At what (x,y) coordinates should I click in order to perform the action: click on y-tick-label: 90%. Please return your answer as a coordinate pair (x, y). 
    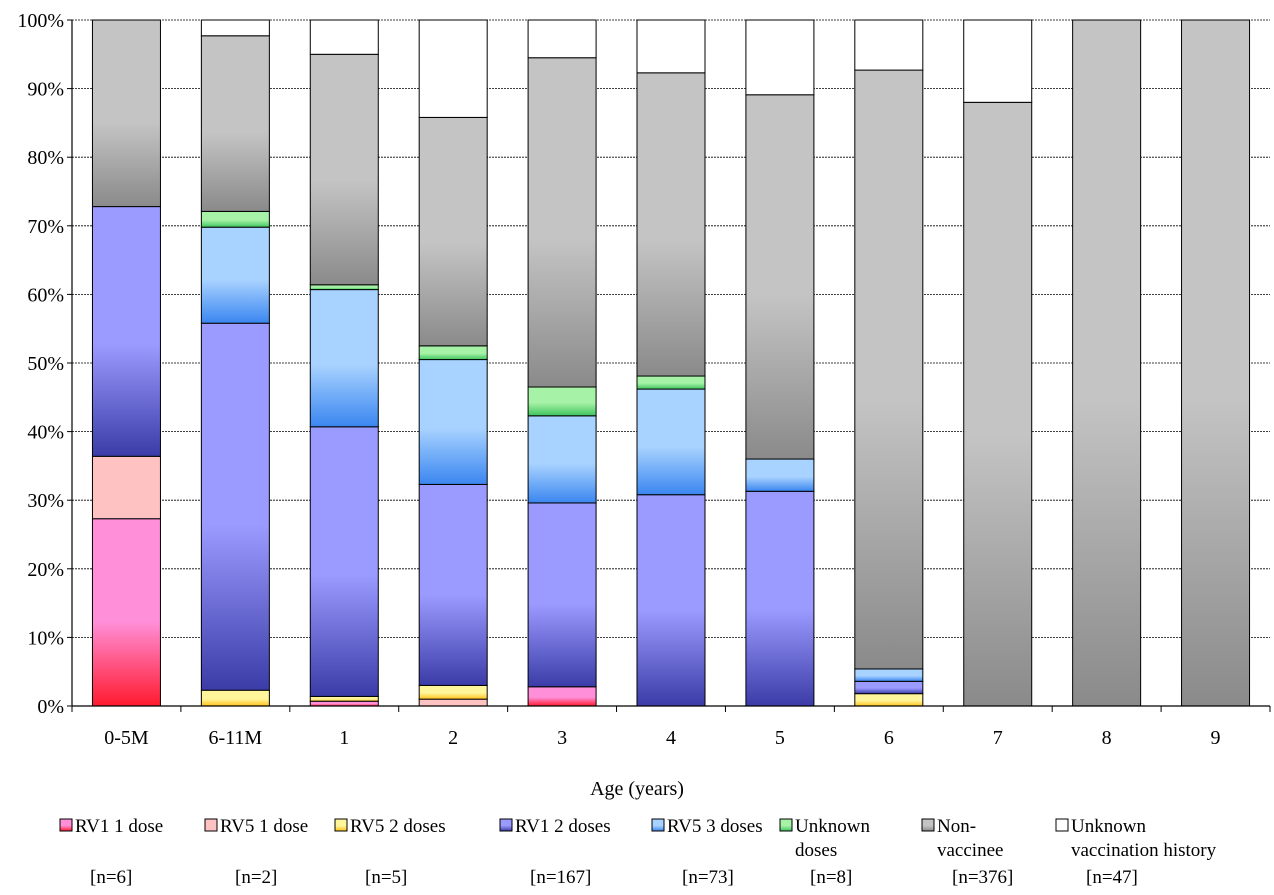
    Looking at the image, I should click on (45, 90).